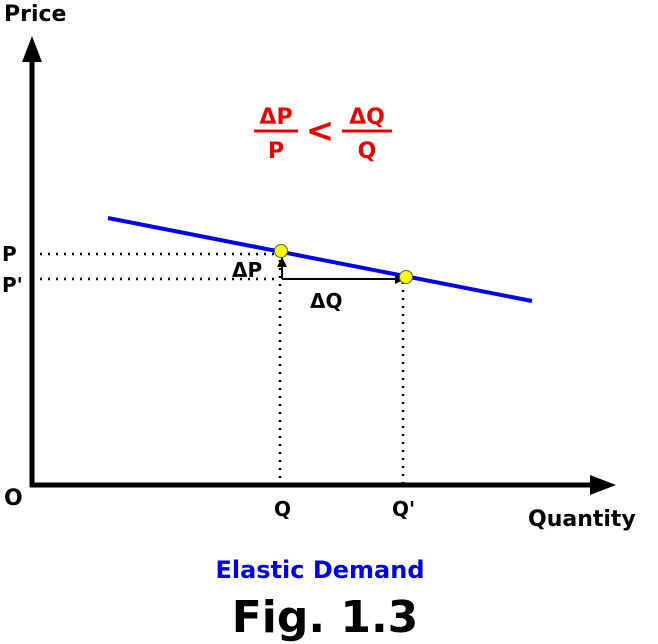  What do you see at coordinates (325, 617) in the screenshot?
I see `caption-figure: Fig. 1.3` at bounding box center [325, 617].